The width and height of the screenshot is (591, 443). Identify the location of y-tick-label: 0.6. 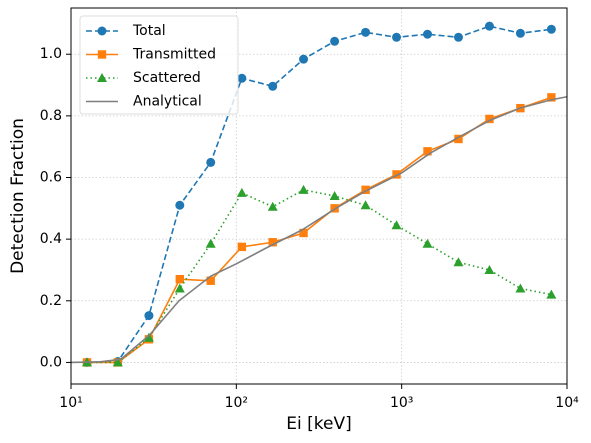
(51, 178).